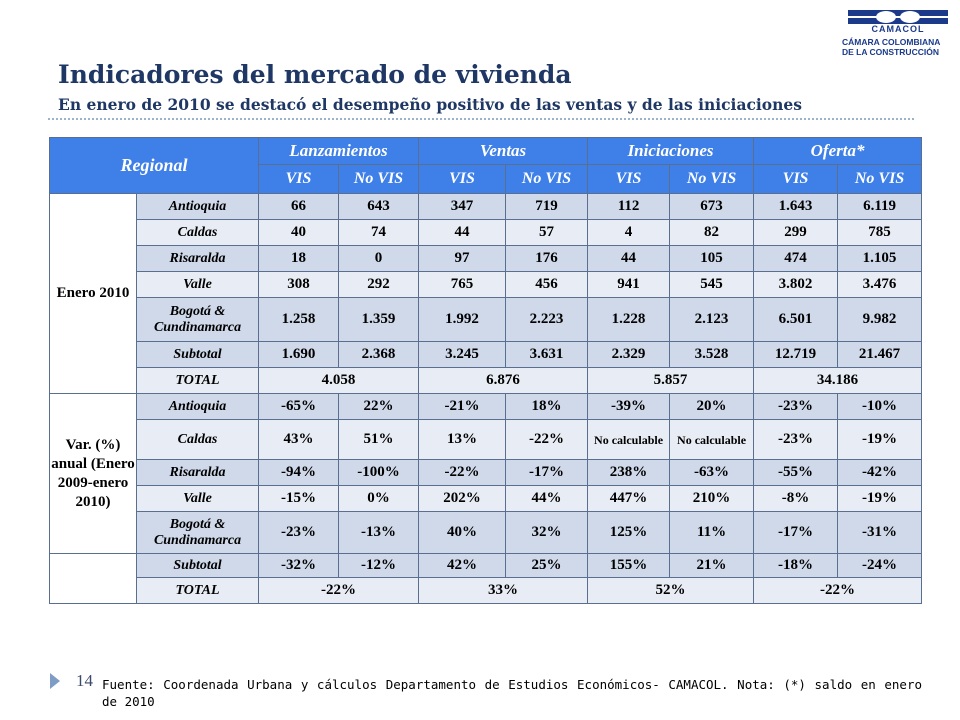  What do you see at coordinates (379, 472) in the screenshot?
I see `table-cell: -100%` at bounding box center [379, 472].